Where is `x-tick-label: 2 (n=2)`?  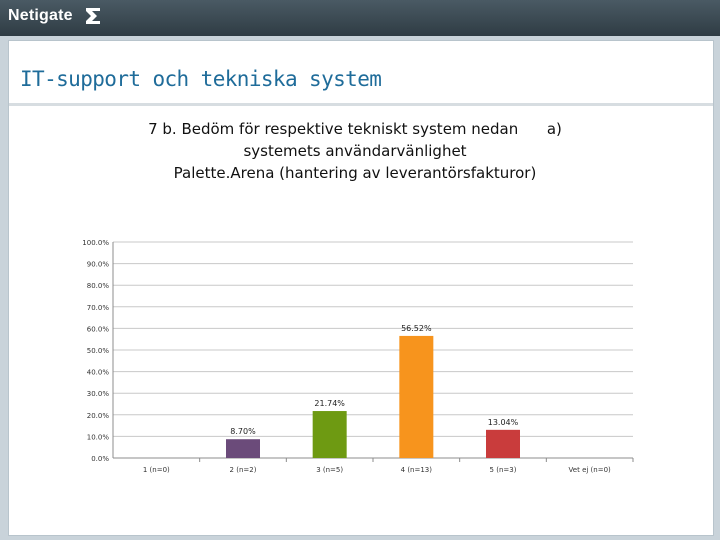
x-tick-label: 2 (n=2) is located at coordinates (243, 470).